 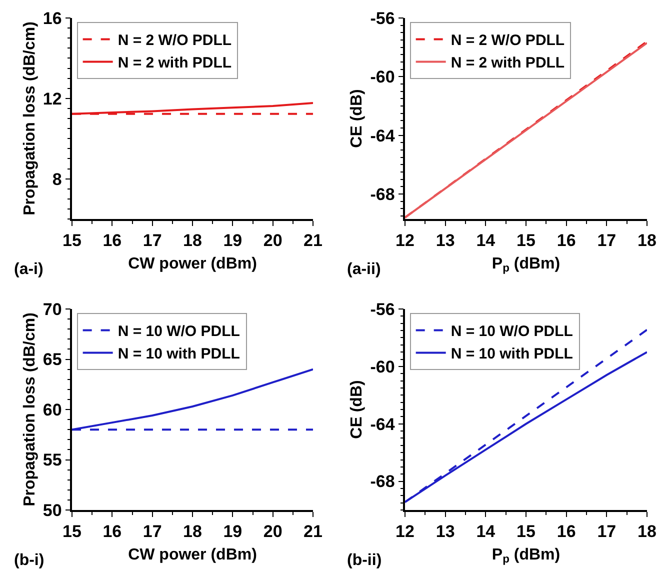 What do you see at coordinates (52, 360) in the screenshot?
I see `y-tick-label: 65` at bounding box center [52, 360].